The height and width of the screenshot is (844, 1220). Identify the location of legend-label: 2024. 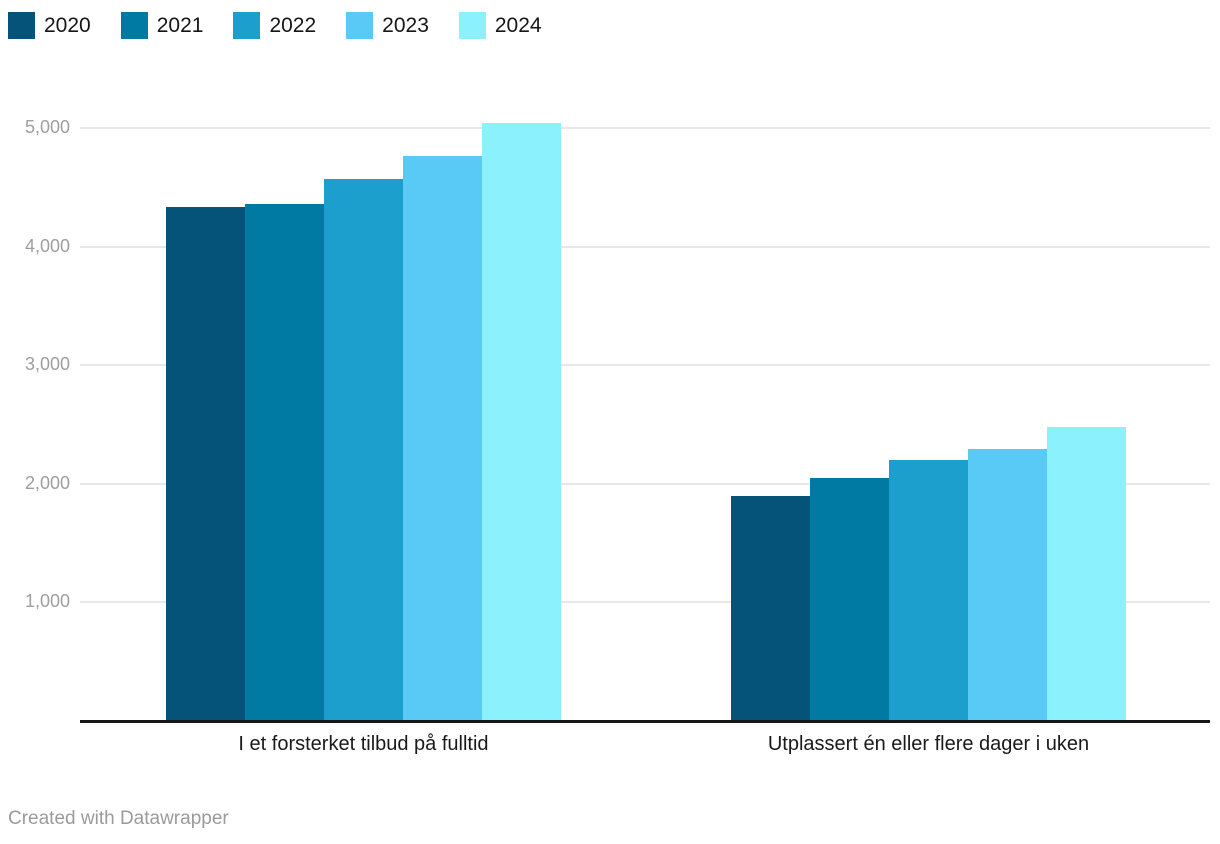
(518, 25).